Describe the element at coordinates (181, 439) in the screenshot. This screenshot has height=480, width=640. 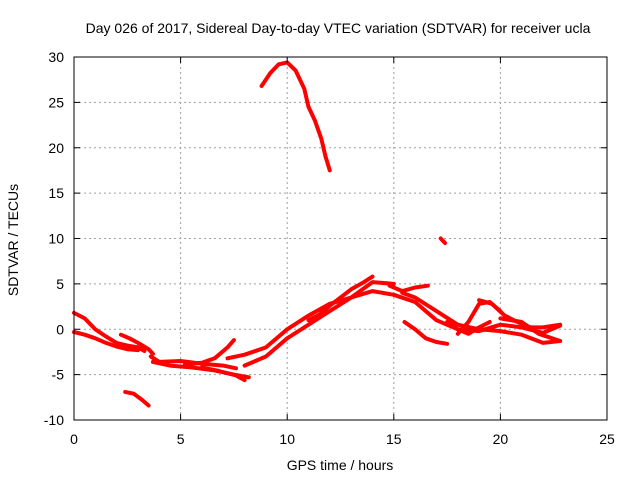
I see `x-tick-label: 5` at that location.